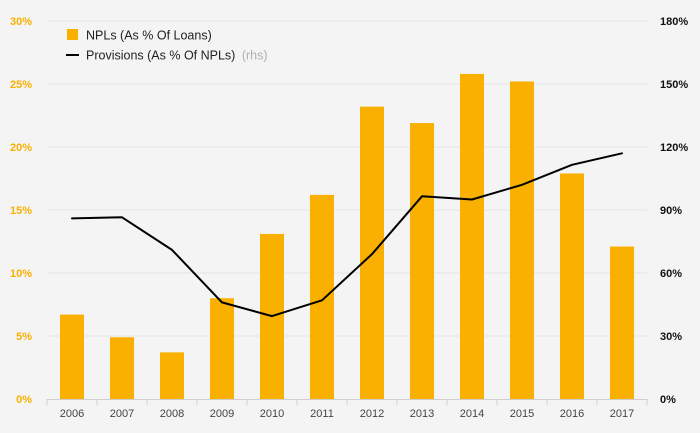 The width and height of the screenshot is (700, 433). I want to click on y-left-tick-label: 5%, so click(24, 337).